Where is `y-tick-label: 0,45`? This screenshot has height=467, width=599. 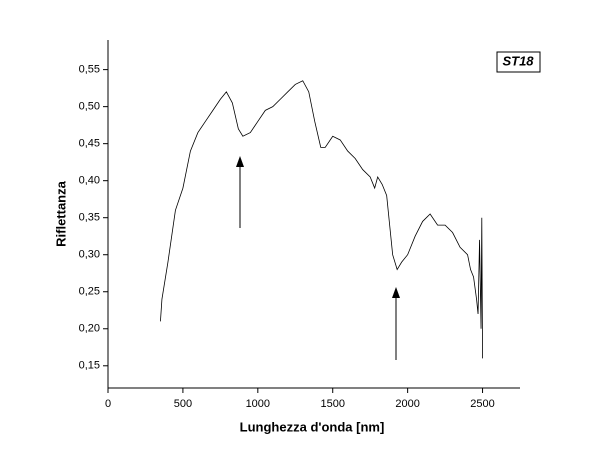
y-tick-label: 0,45 is located at coordinates (89, 144).